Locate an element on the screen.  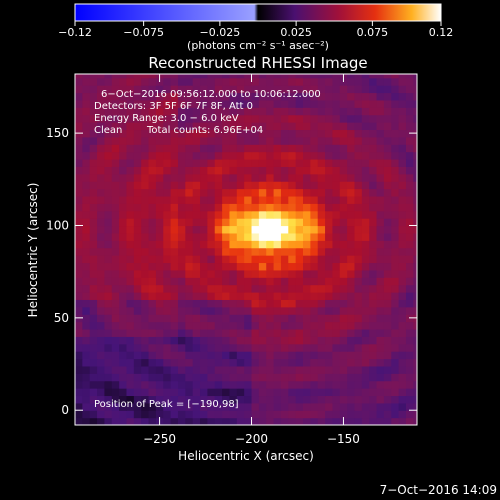
y-tick-label: 100 is located at coordinates (57, 225).